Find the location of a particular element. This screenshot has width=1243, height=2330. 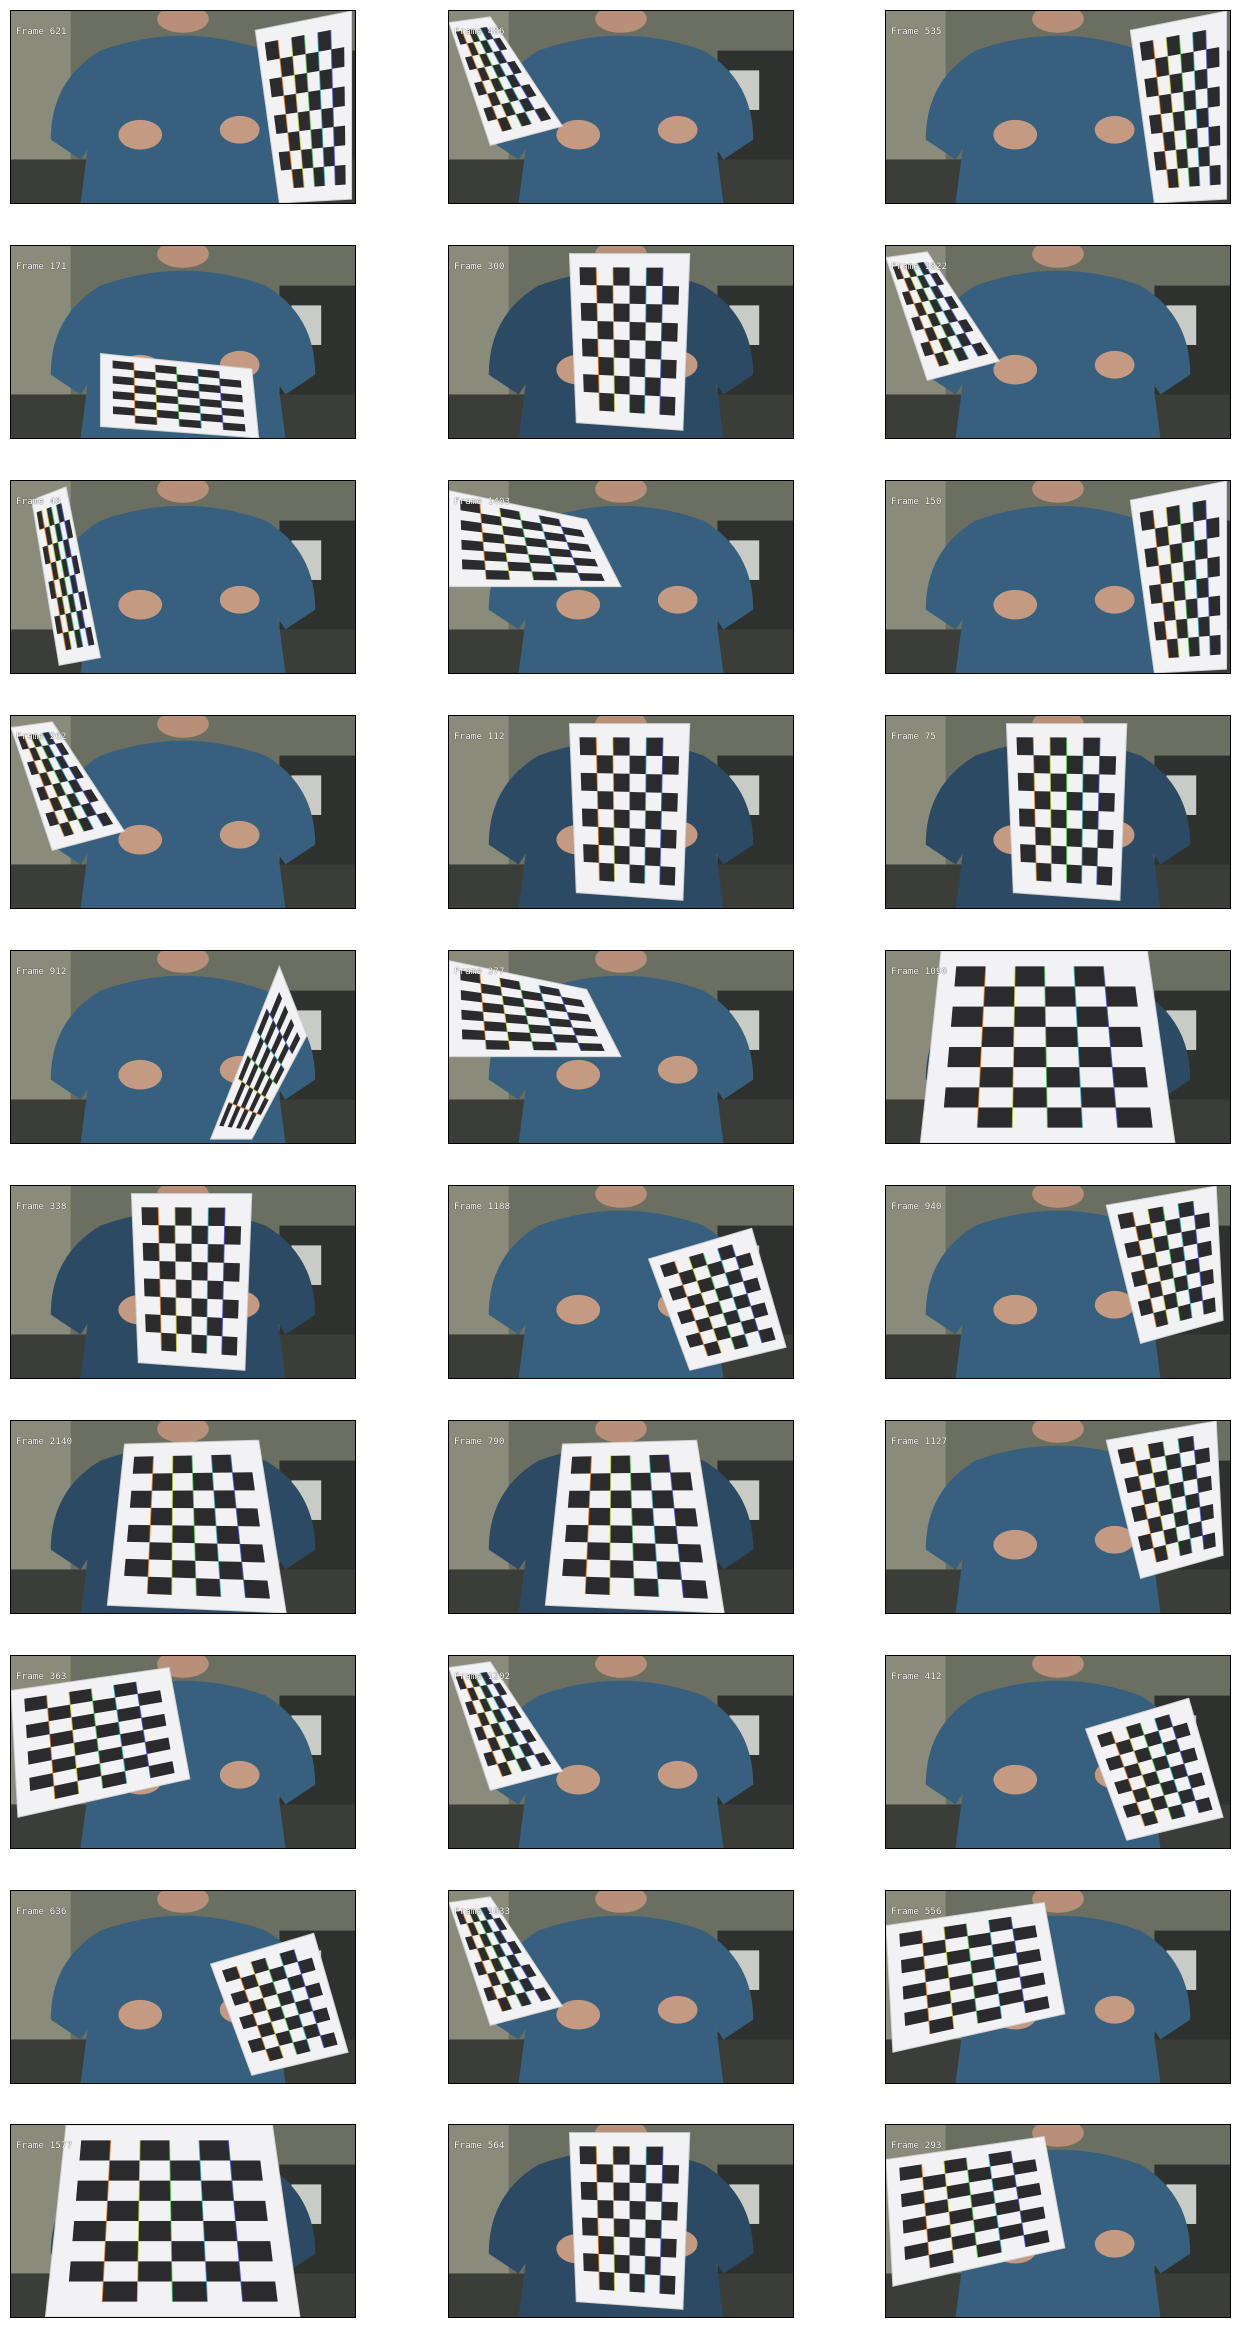

person-hand-right is located at coordinates (239, 599).